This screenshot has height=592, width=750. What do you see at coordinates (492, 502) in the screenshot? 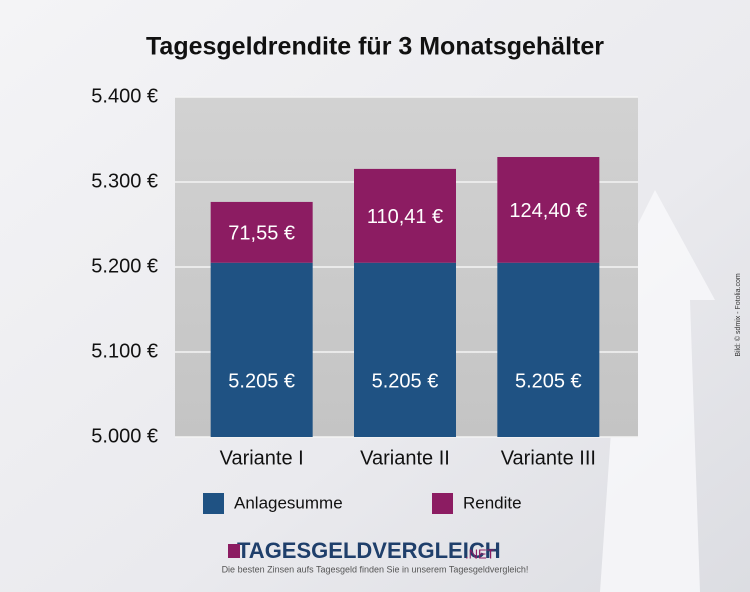
I see `legend-label: Rendite` at bounding box center [492, 502].